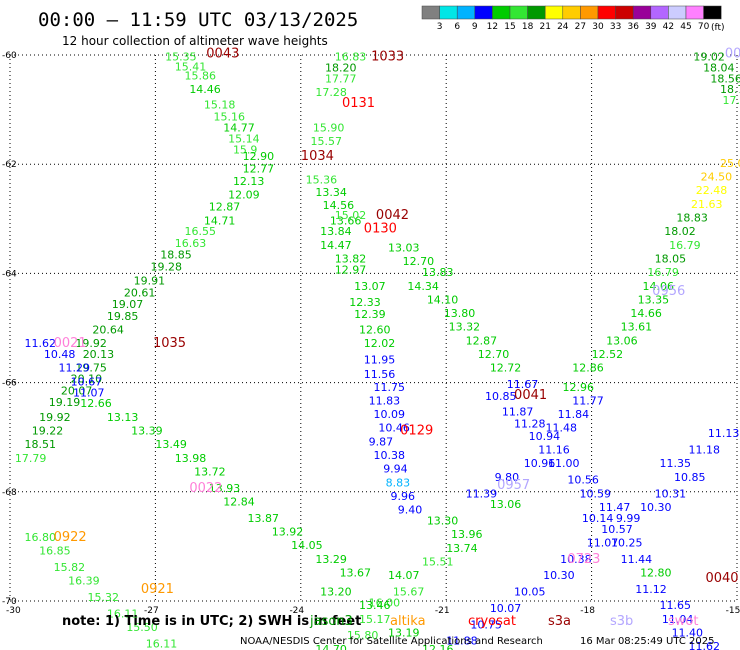 Image resolution: width=740 pixels, height=650 pixels. What do you see at coordinates (9, 384) in the screenshot?
I see `y-tick-label: -66` at bounding box center [9, 384].